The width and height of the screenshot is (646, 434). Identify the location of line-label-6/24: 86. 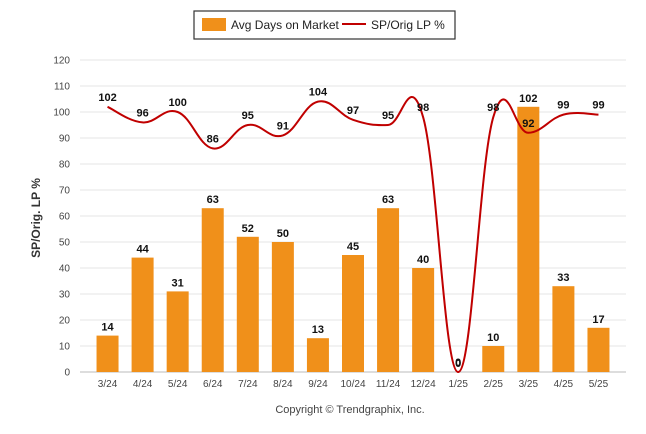
(213, 139).